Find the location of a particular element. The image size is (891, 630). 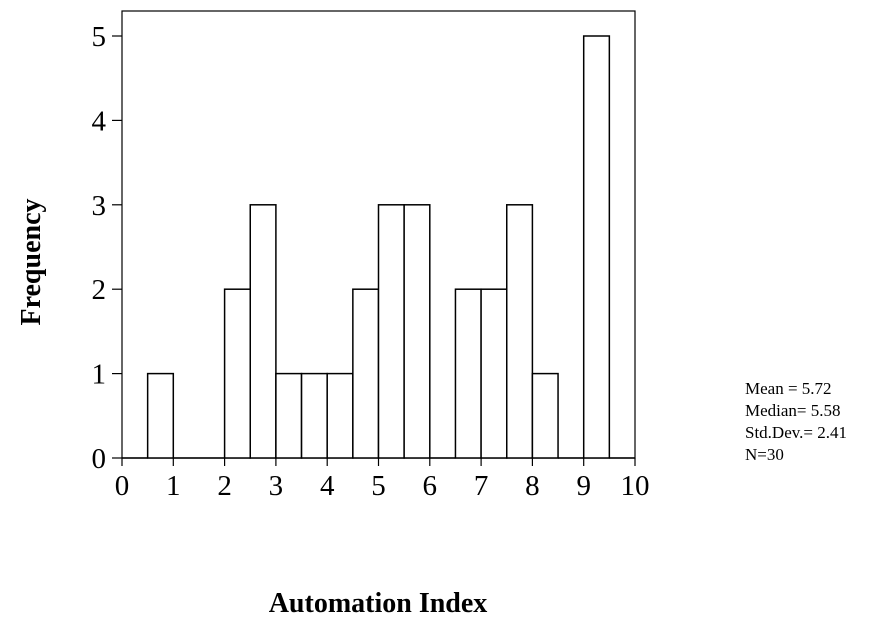

x-axis: 0 1 2 3 4 5 6 7 8 9 10 is located at coordinates (382, 480).